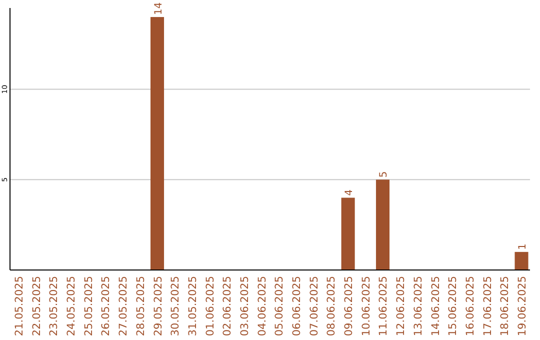  I want to click on data-label: 4, so click(350, 192).